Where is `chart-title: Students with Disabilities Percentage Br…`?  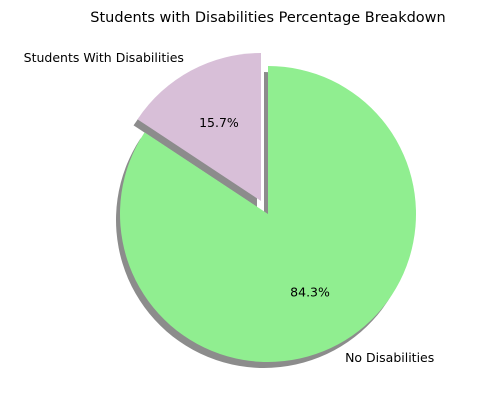
chart-title: Students with Disabilities Percentage Br… is located at coordinates (267, 18).